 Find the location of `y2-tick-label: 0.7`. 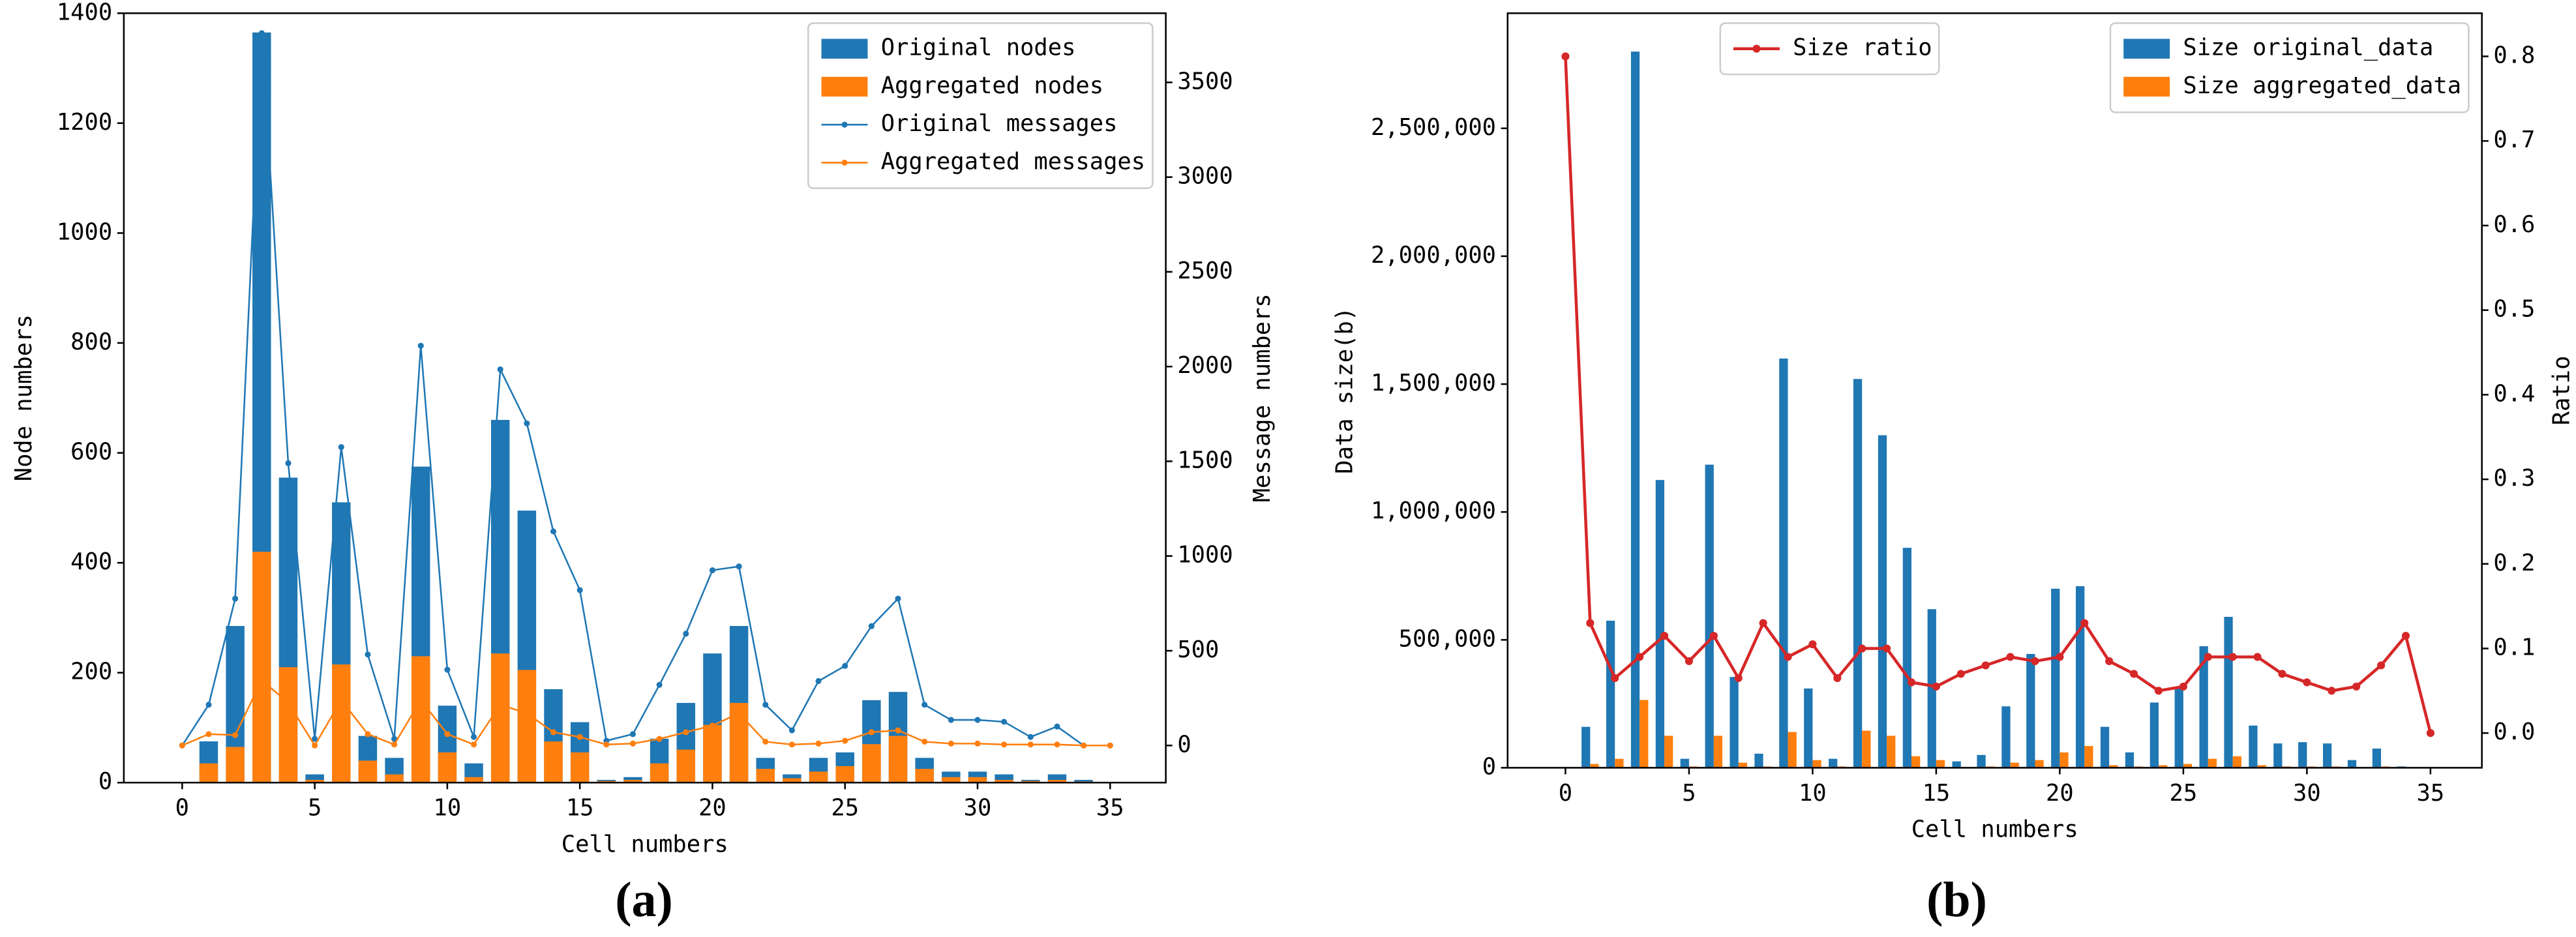

y2-tick-label: 0.7 is located at coordinates (2514, 139).